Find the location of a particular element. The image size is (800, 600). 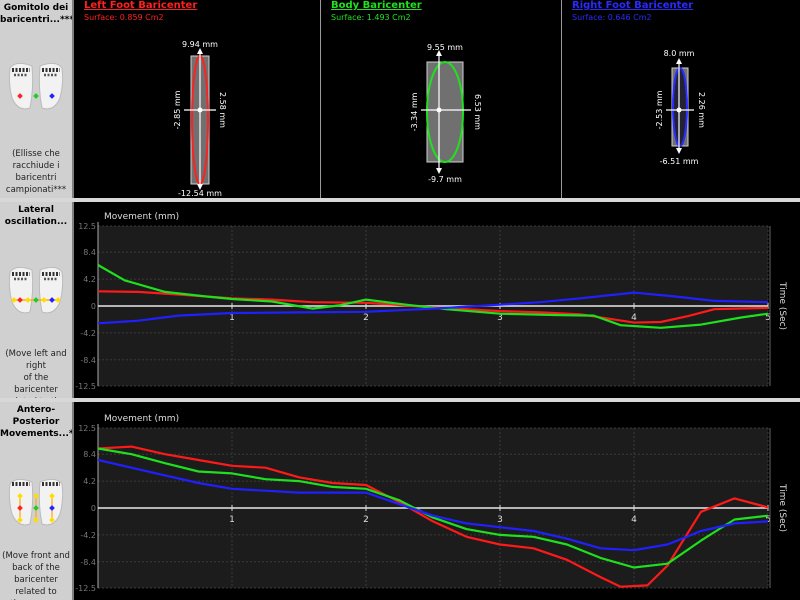

body-bottom-label: -9.7 mm is located at coordinates (445, 179).